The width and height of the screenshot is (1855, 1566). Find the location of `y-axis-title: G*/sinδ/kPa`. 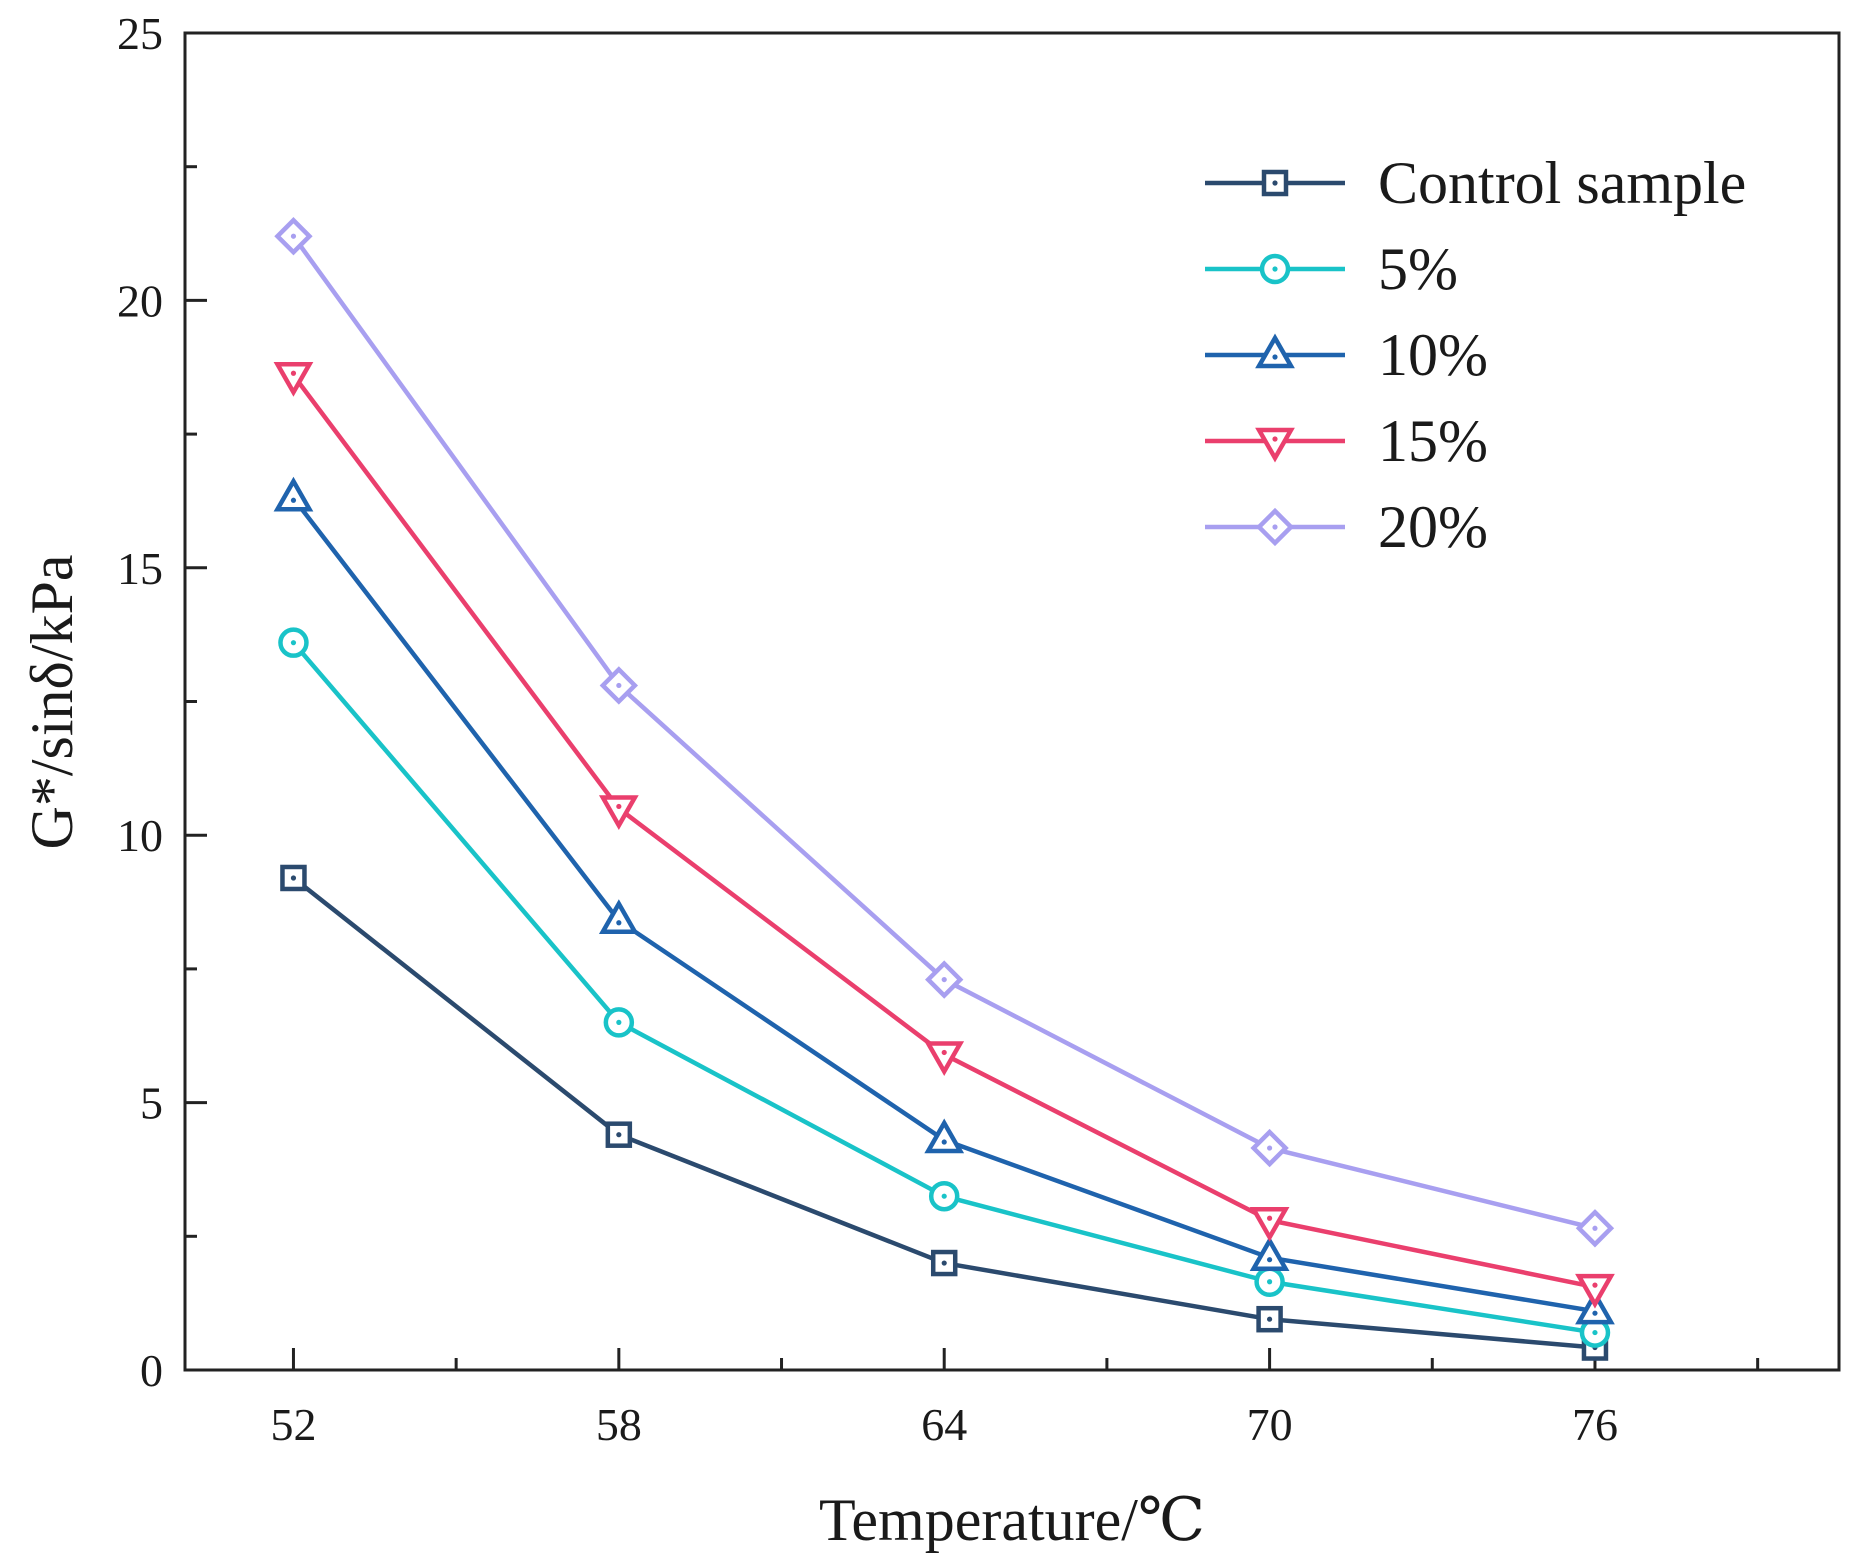

y-axis-title: G*/sinδ/kPa is located at coordinates (52, 702).